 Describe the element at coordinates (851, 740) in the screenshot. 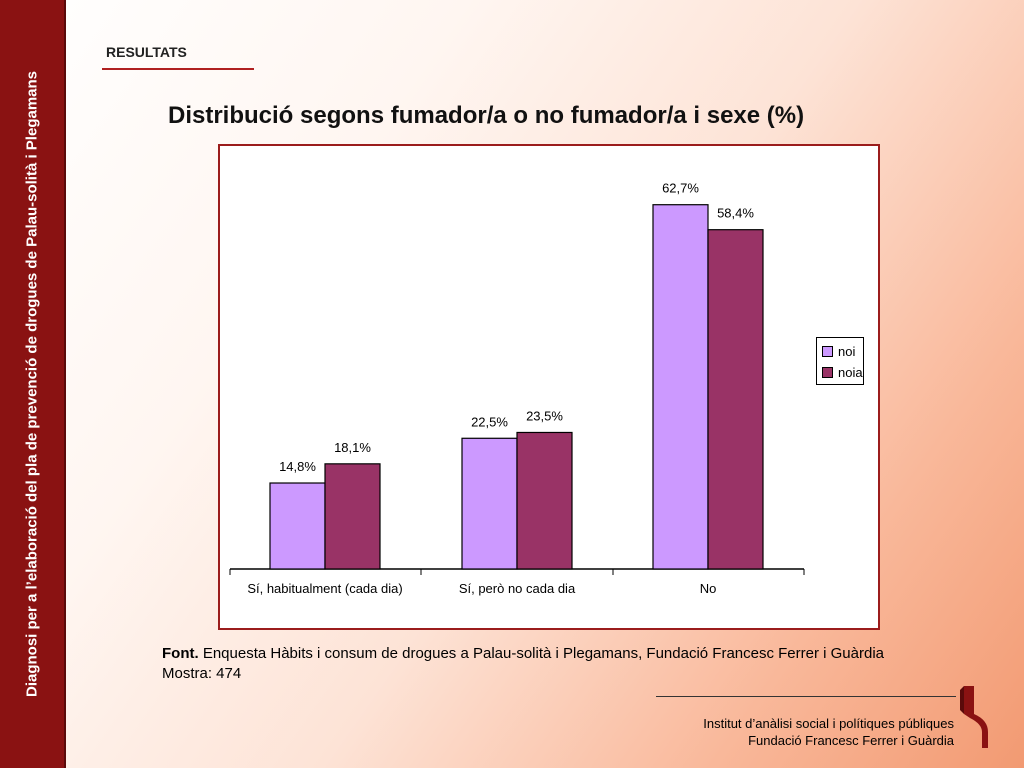

I see `footer-foundation: Fundació Francesc Ferrer i Guàrdia` at that location.